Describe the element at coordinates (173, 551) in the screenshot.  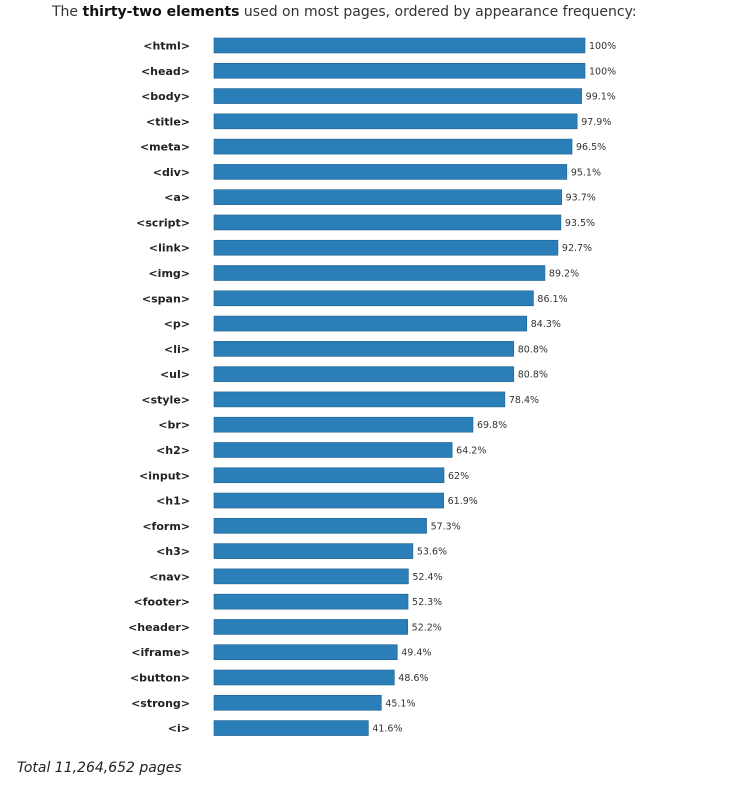
I see `category-label: <h3>` at that location.